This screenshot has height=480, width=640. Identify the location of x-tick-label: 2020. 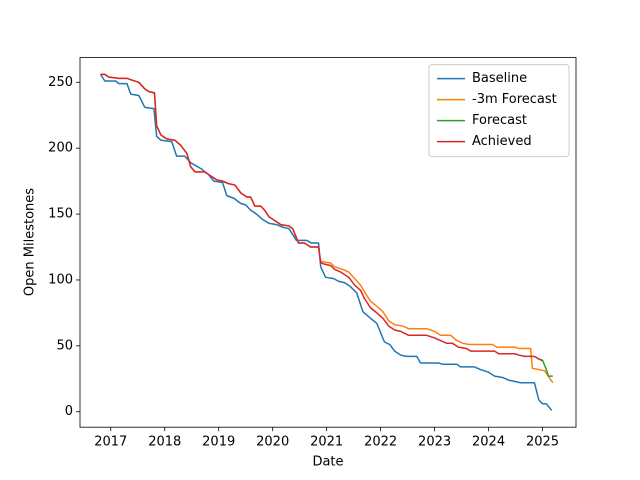
(272, 442).